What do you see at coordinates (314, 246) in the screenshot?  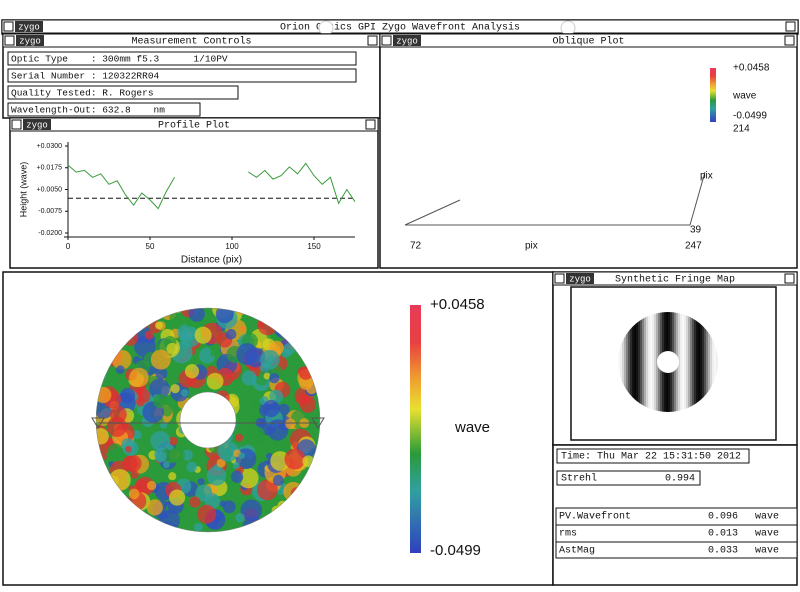 I see `x-tick-label: 150` at bounding box center [314, 246].